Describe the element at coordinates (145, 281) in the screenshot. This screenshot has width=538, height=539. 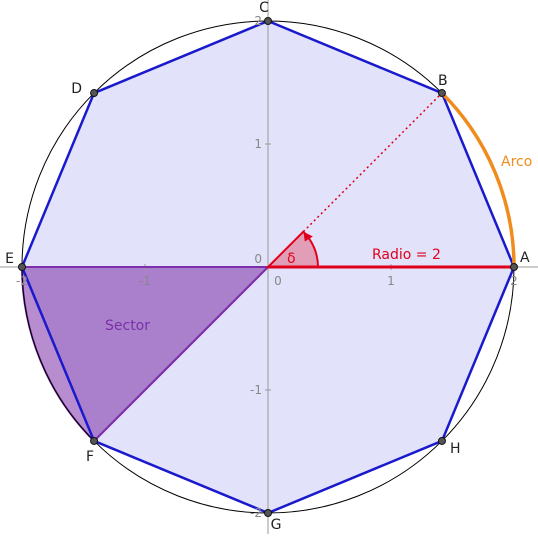
I see `x-tick-label: -1` at that location.